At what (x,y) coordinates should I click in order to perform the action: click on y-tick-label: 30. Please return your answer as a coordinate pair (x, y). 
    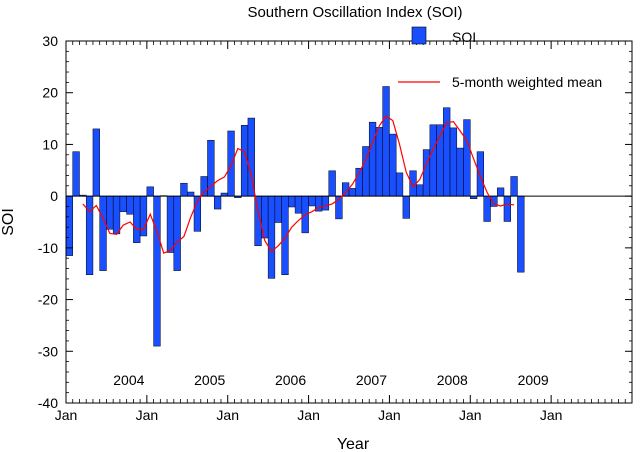
    Looking at the image, I should click on (50, 41).